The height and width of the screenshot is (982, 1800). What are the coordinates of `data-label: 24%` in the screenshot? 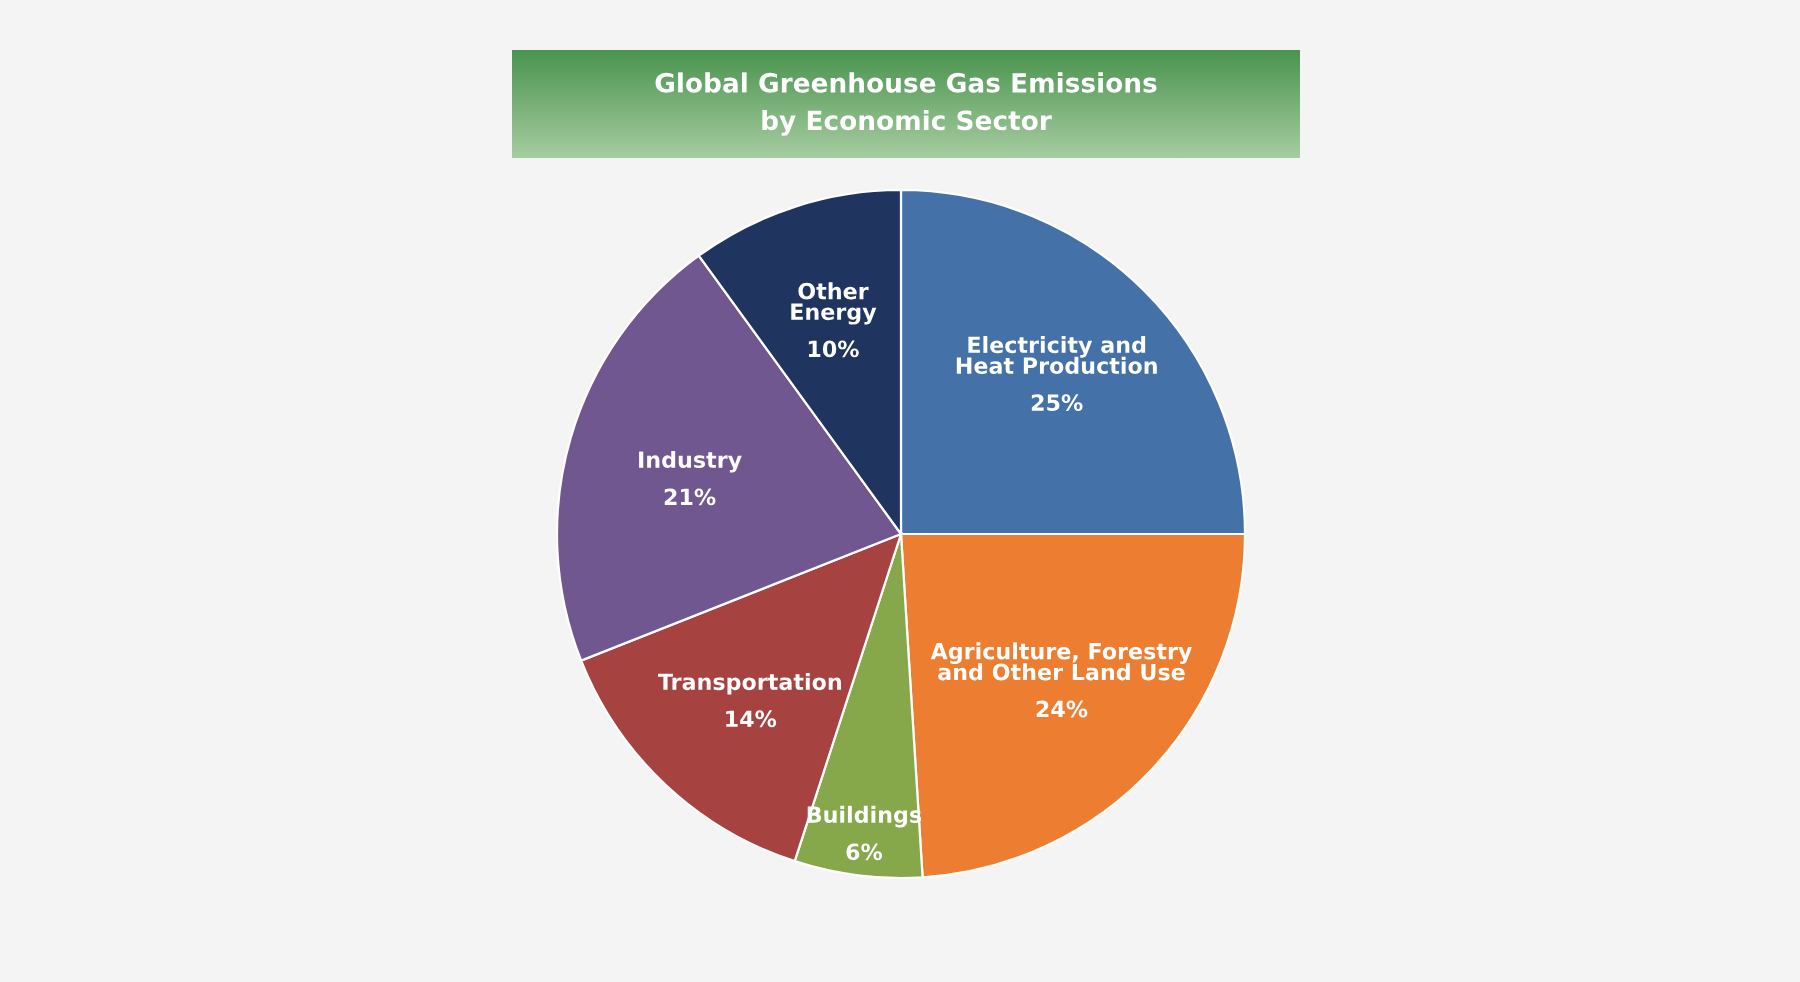 It's located at (1062, 709).